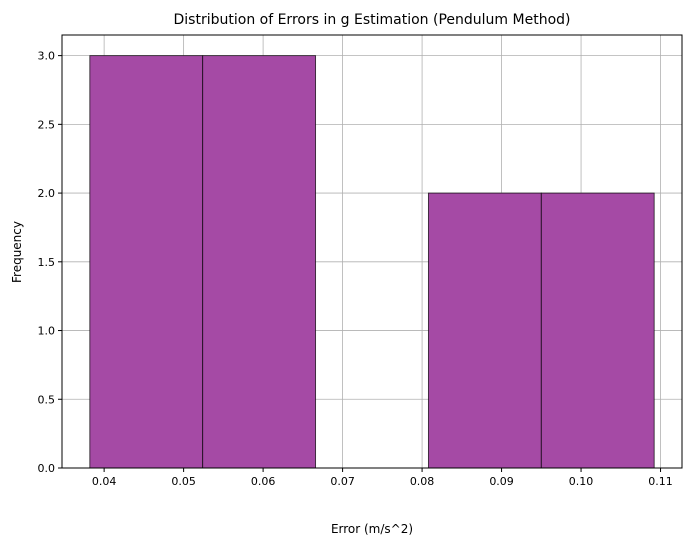  I want to click on y-tick-label: 2.0, so click(47, 193).